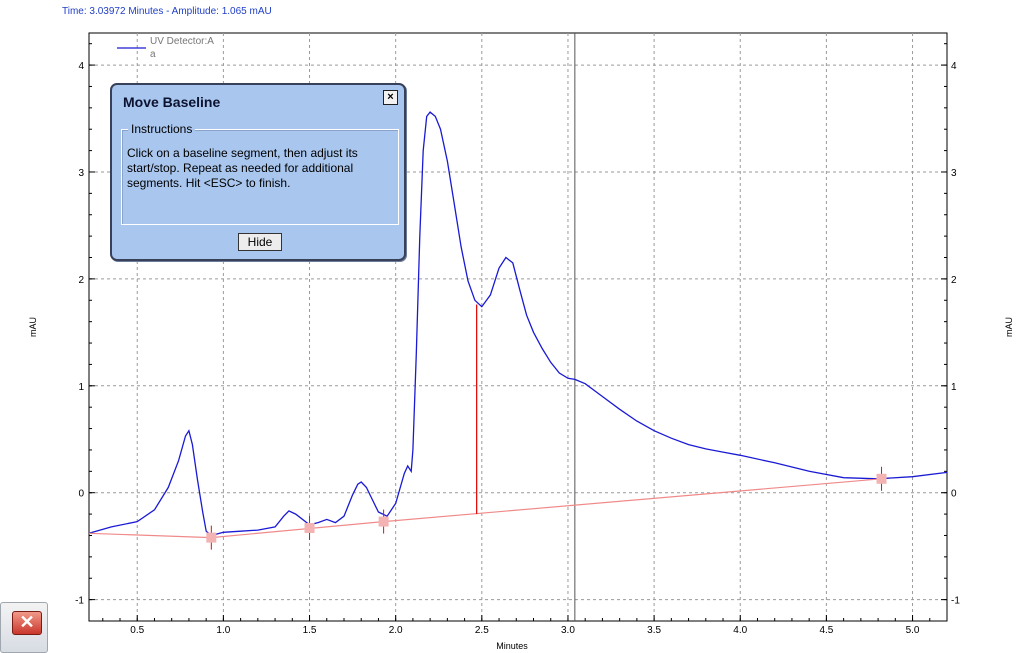  I want to click on x-tick-label: 0.5, so click(137, 630).